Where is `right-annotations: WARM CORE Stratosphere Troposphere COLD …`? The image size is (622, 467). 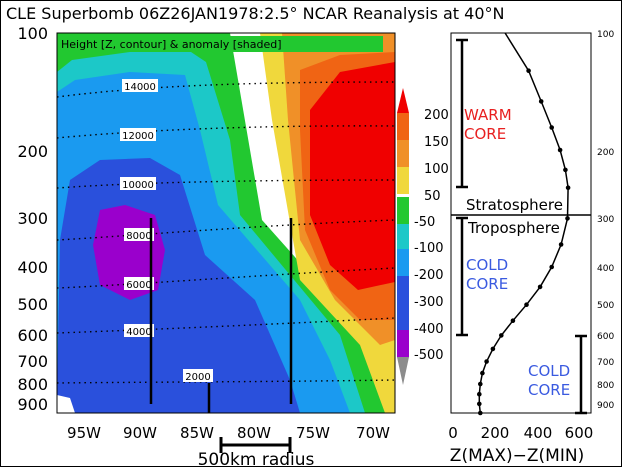 right-annotations: WARM CORE Stratosphere Troposphere COLD … is located at coordinates (517, 252).